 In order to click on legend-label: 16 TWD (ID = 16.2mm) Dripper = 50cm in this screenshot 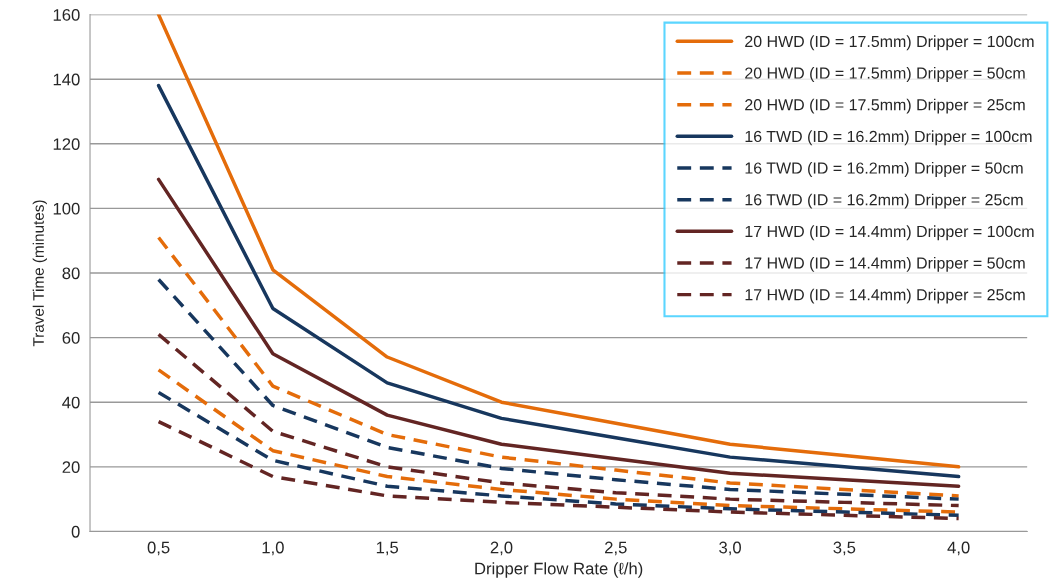, I will do `click(884, 169)`.